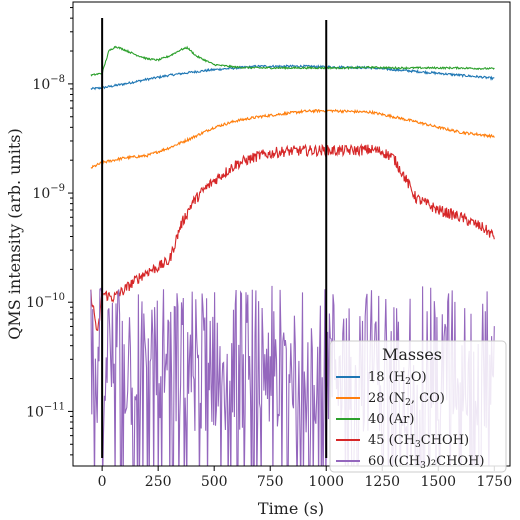 The height and width of the screenshot is (520, 520). What do you see at coordinates (48, 83) in the screenshot?
I see `y-tick-label: 10⁻⁸` at bounding box center [48, 83].